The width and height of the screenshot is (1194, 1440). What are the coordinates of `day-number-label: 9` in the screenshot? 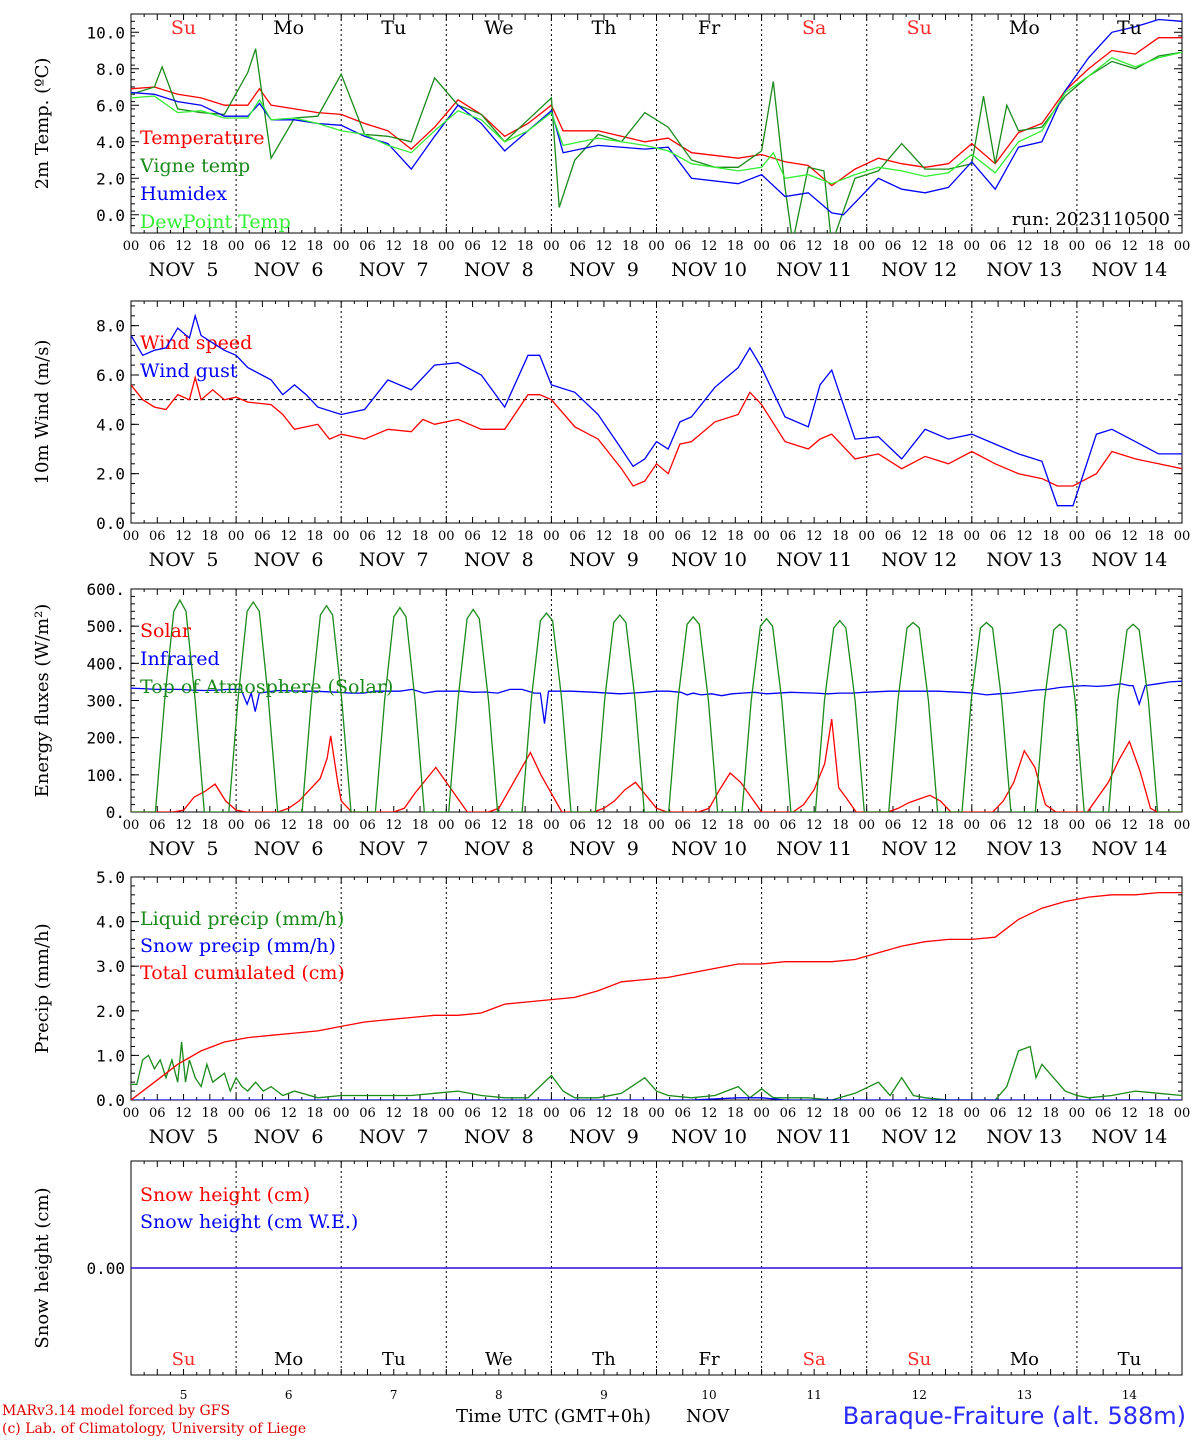 It's located at (604, 1395).